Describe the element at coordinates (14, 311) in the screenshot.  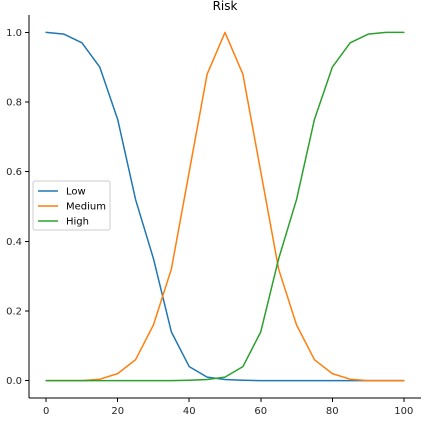
I see `y-tick-label: 0.2` at that location.